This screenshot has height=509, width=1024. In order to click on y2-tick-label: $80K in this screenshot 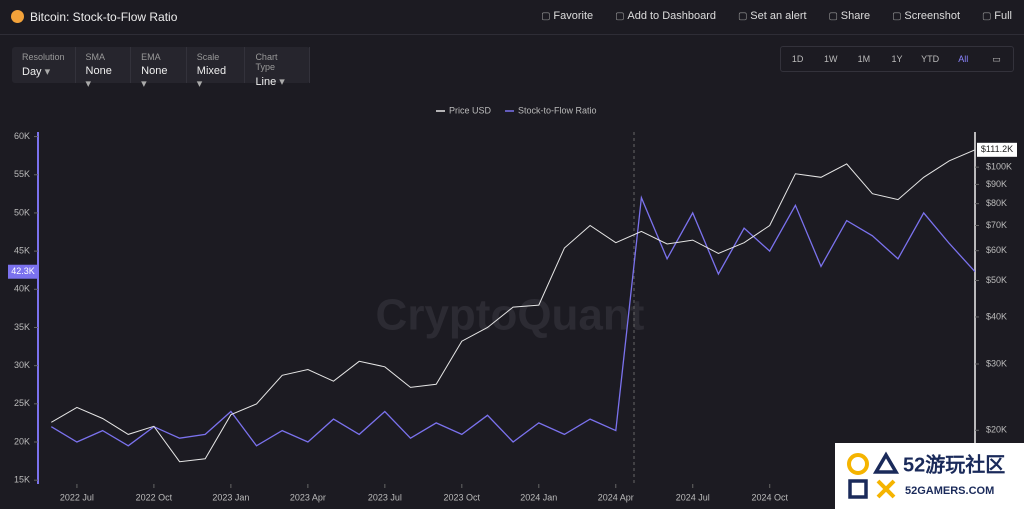, I will do `click(996, 203)`.